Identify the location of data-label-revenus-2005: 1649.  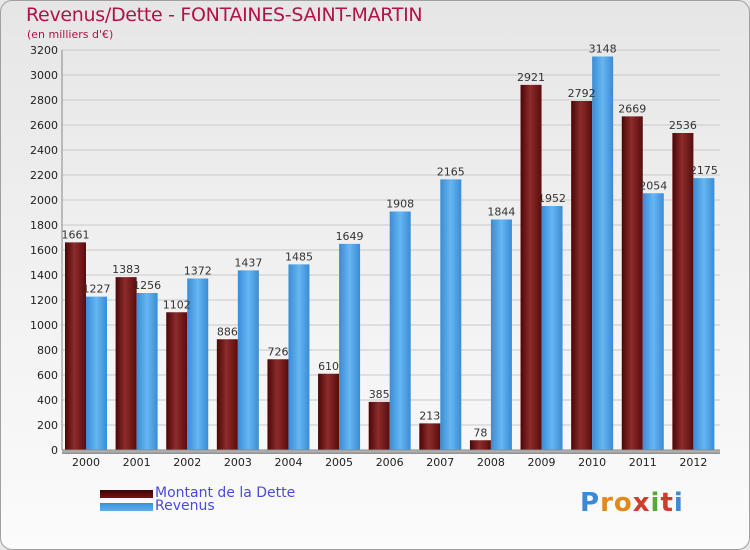
(350, 236).